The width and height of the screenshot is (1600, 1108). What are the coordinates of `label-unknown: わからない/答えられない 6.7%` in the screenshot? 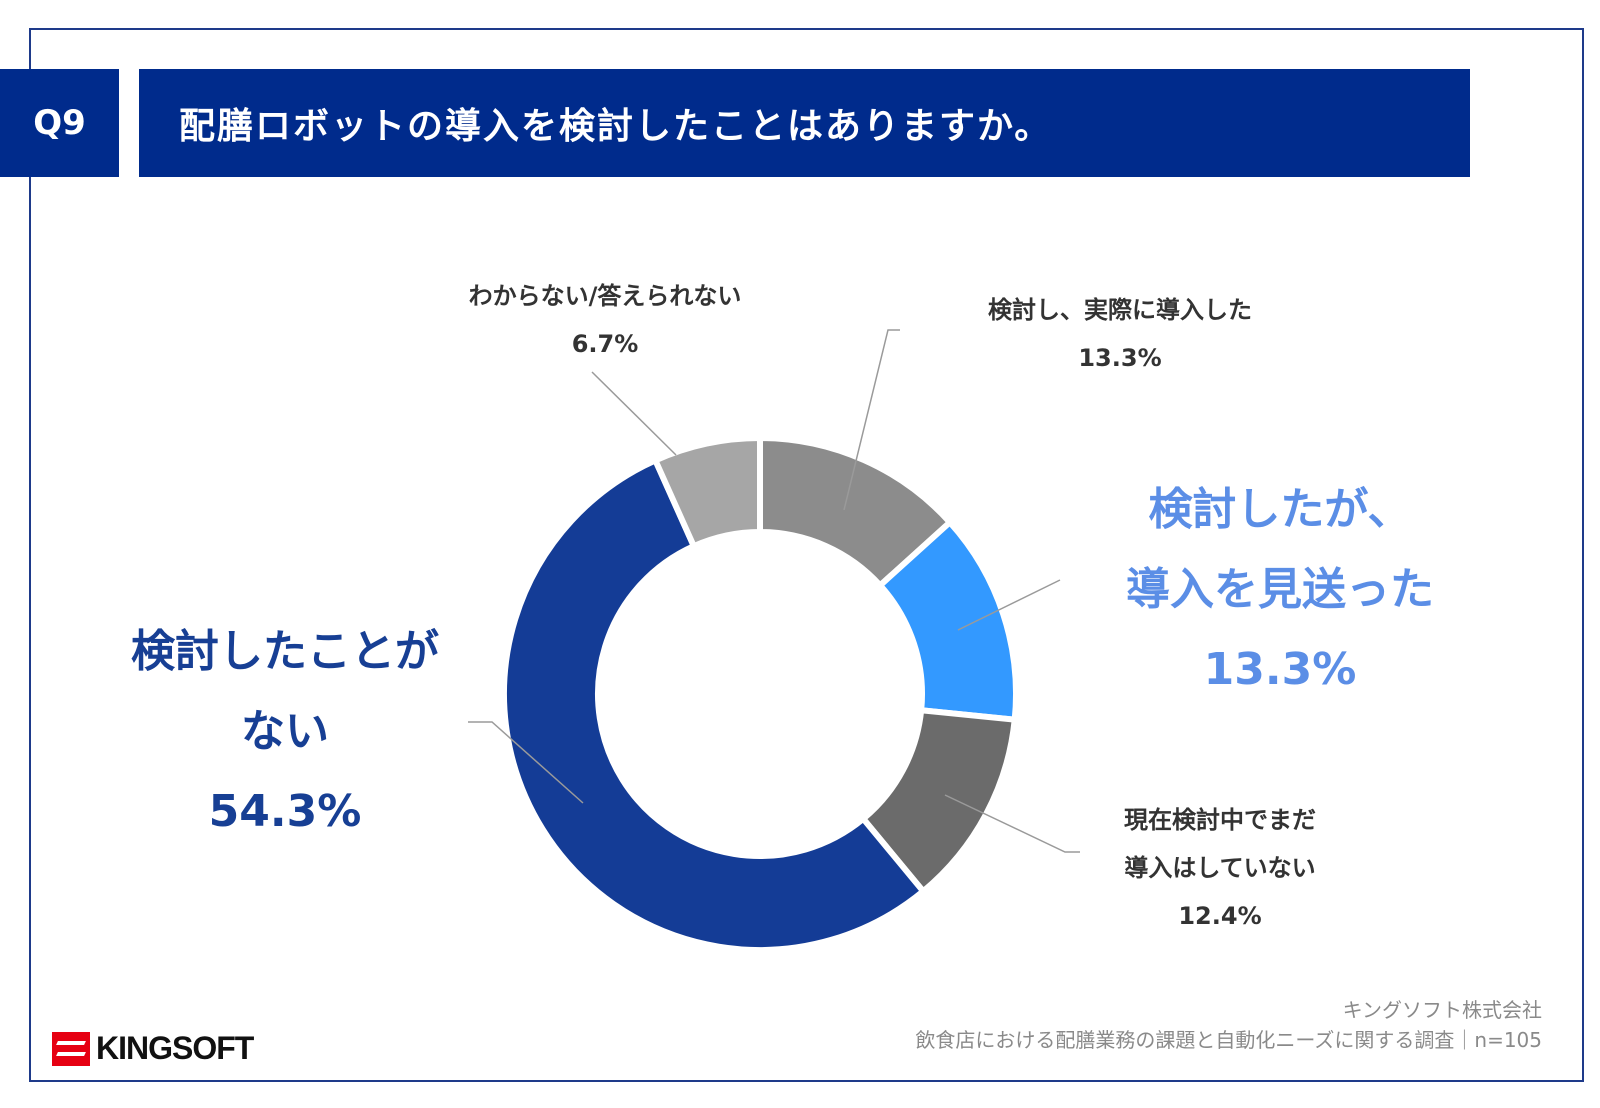 It's located at (605, 320).